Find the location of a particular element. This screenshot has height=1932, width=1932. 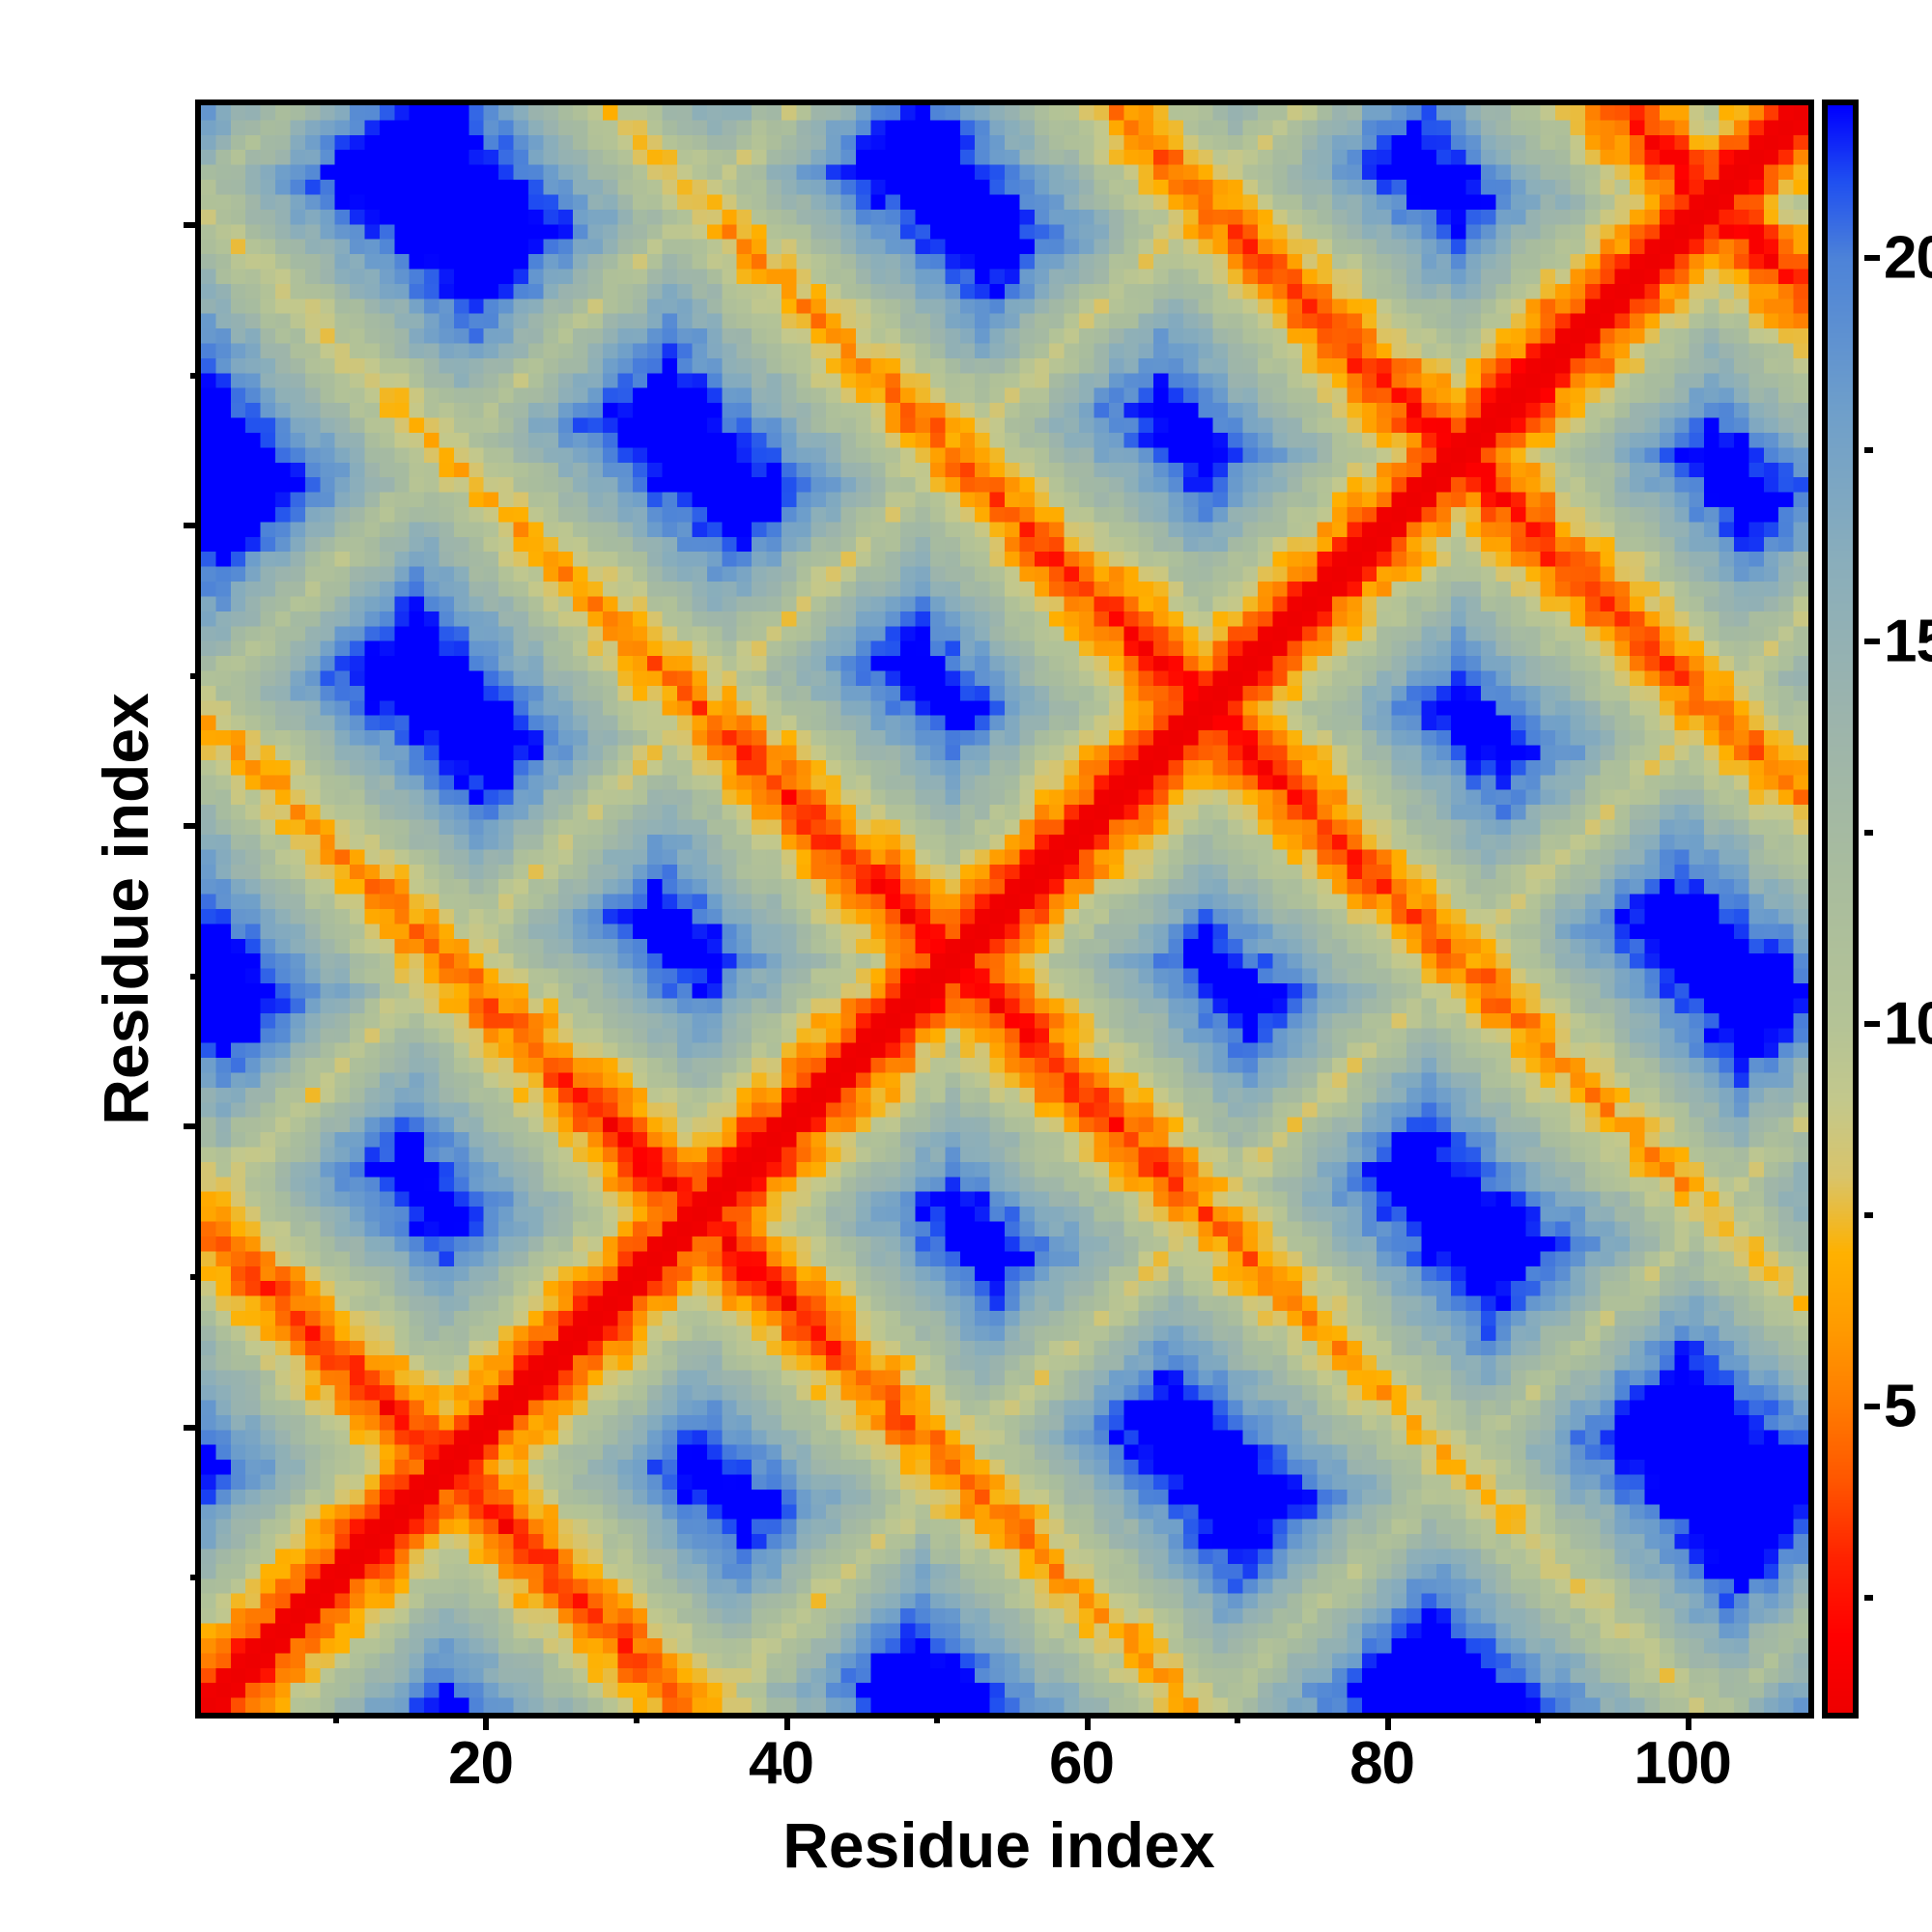

colorbar: 5 10 15 20 is located at coordinates (1877, 909).